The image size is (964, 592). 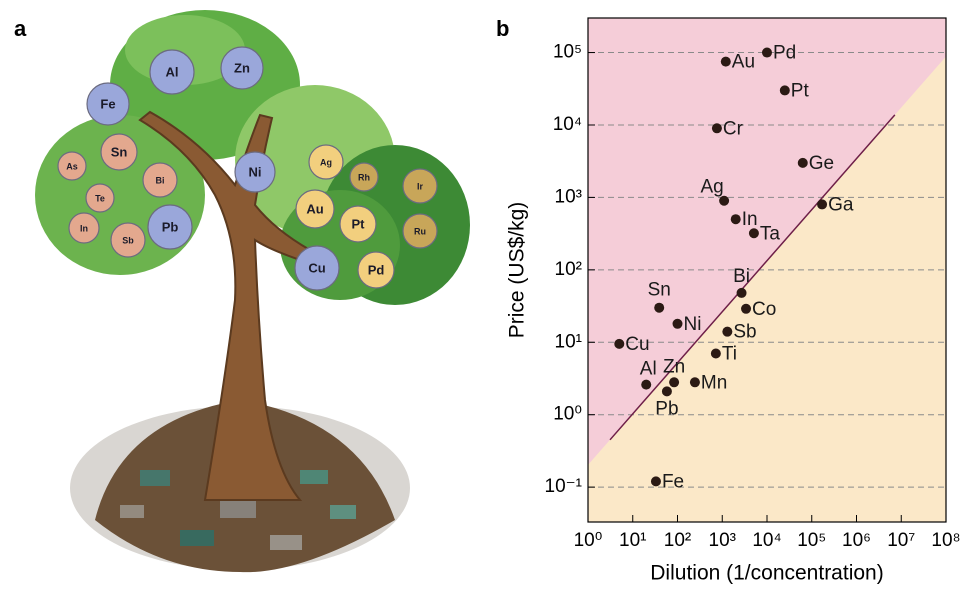 I want to click on element: In, so click(x=84, y=228).